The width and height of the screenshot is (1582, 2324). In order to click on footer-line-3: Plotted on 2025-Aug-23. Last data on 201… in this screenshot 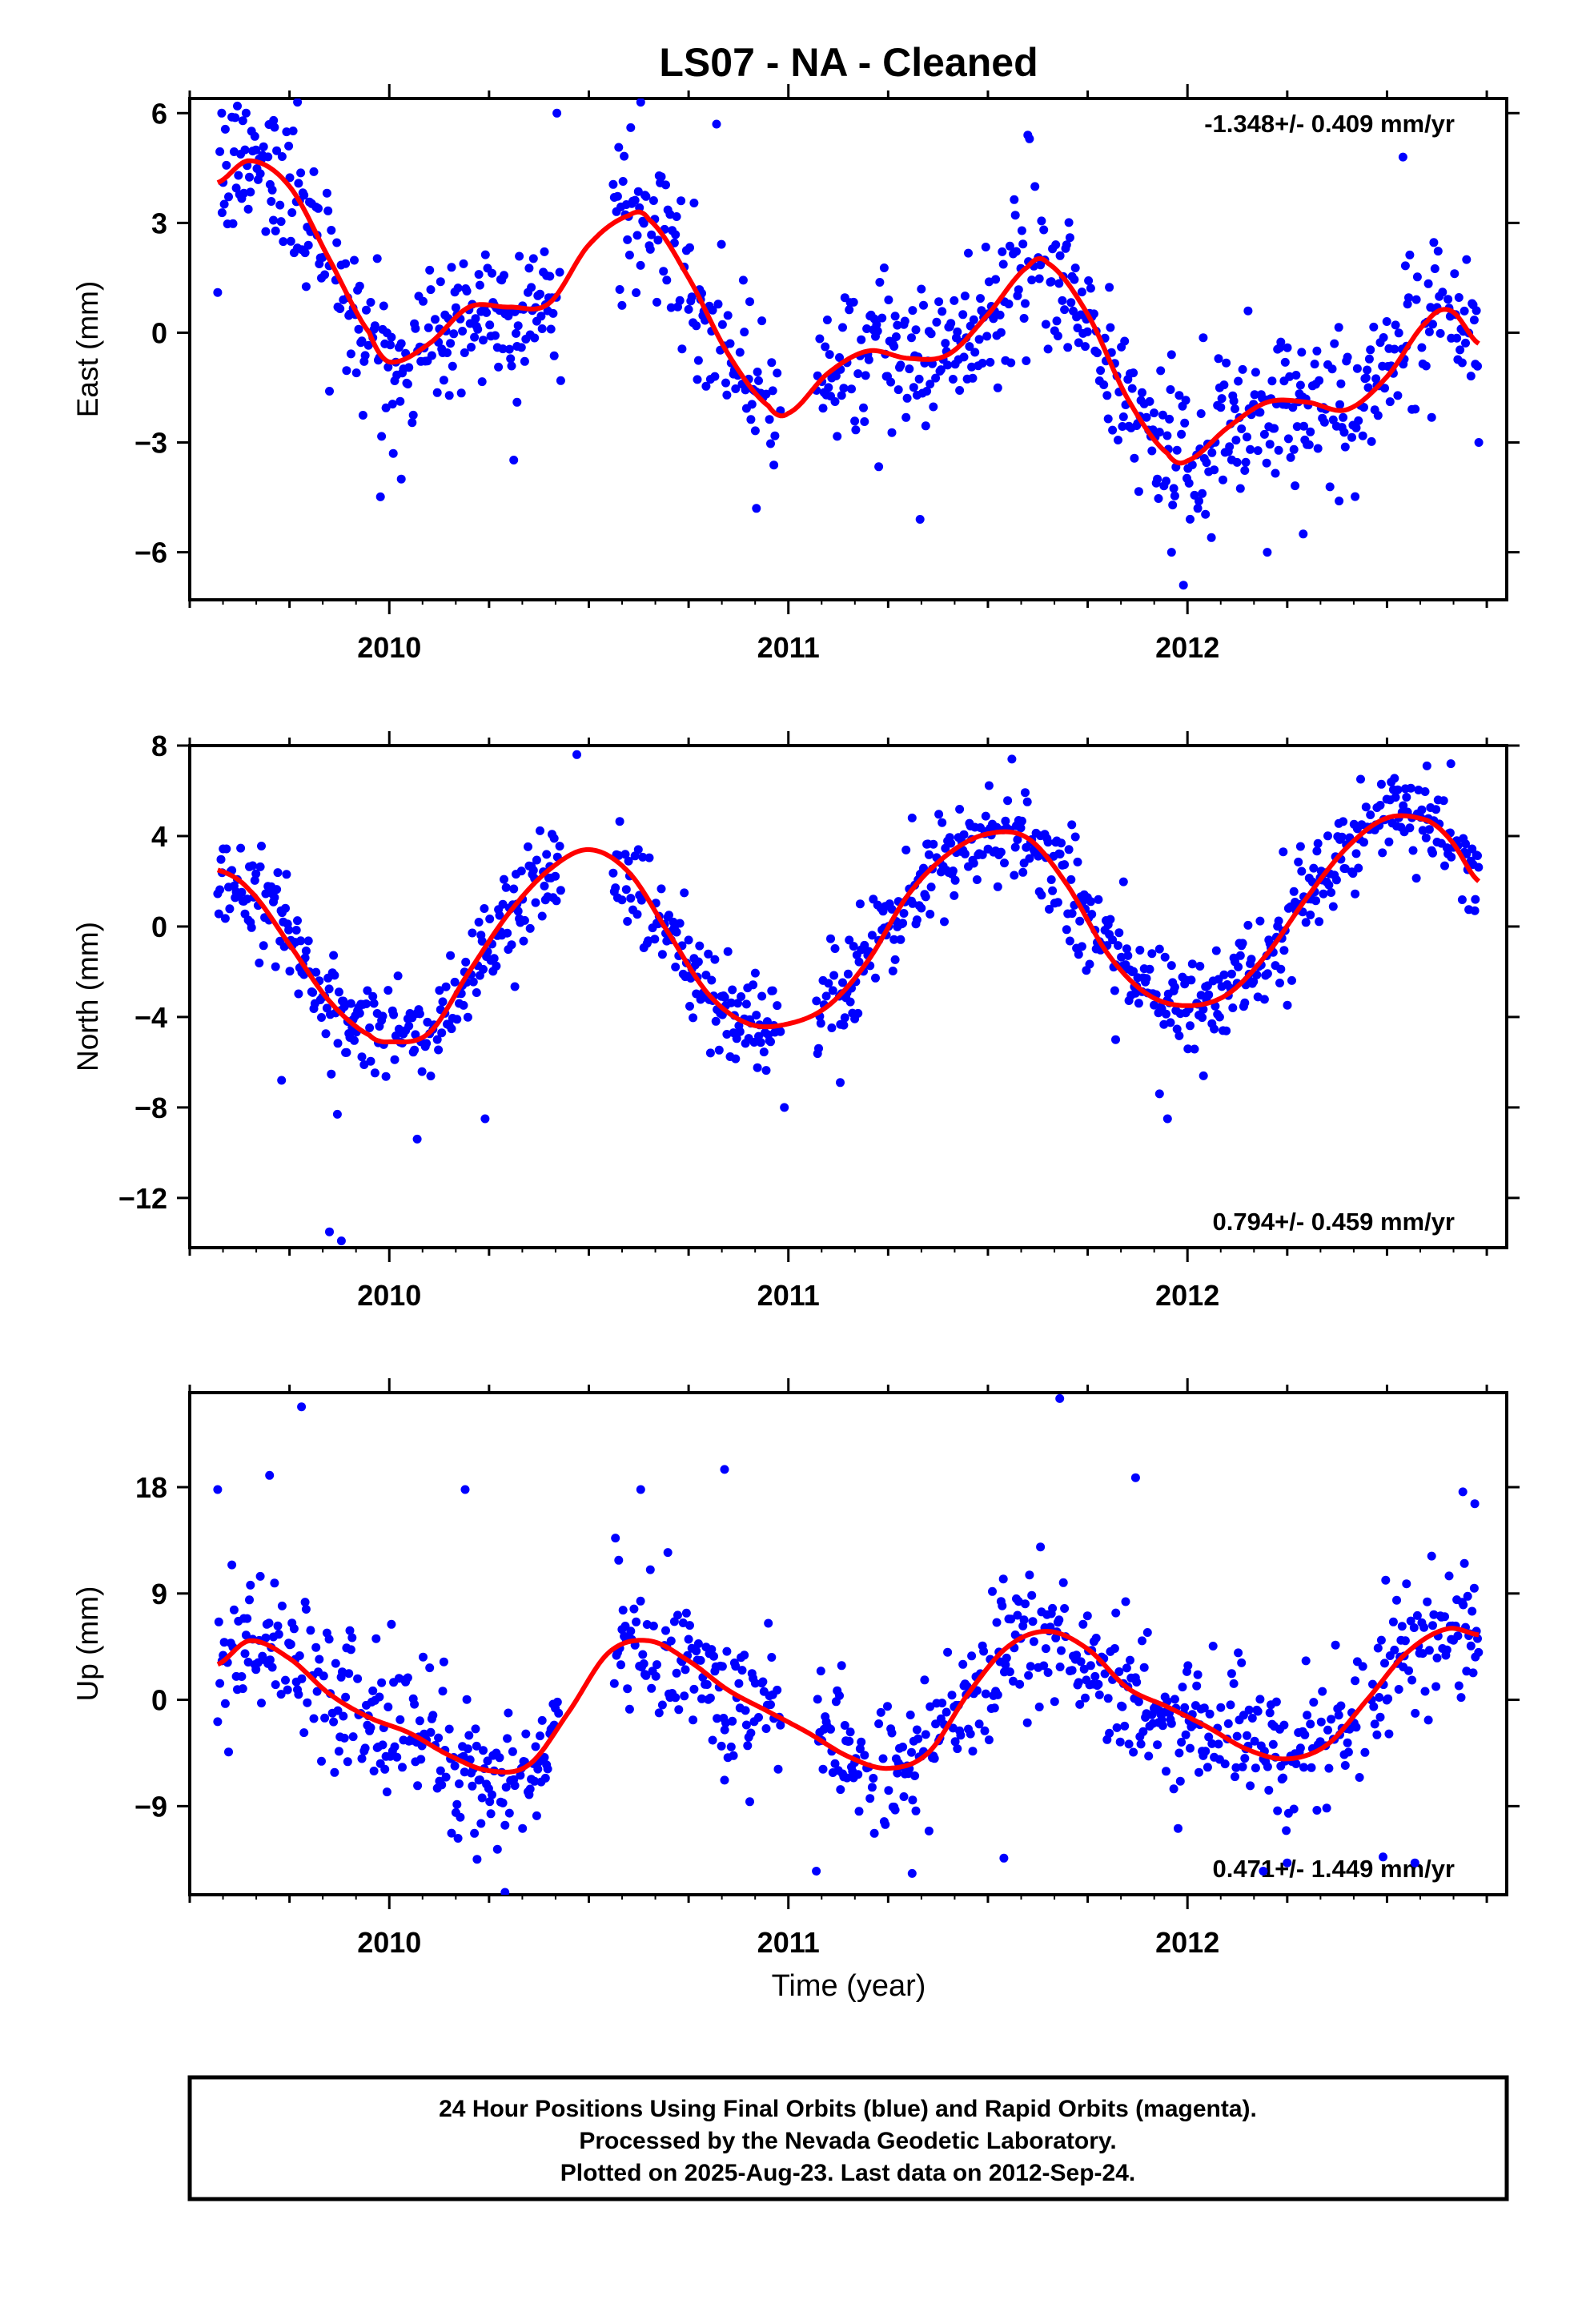, I will do `click(848, 2173)`.